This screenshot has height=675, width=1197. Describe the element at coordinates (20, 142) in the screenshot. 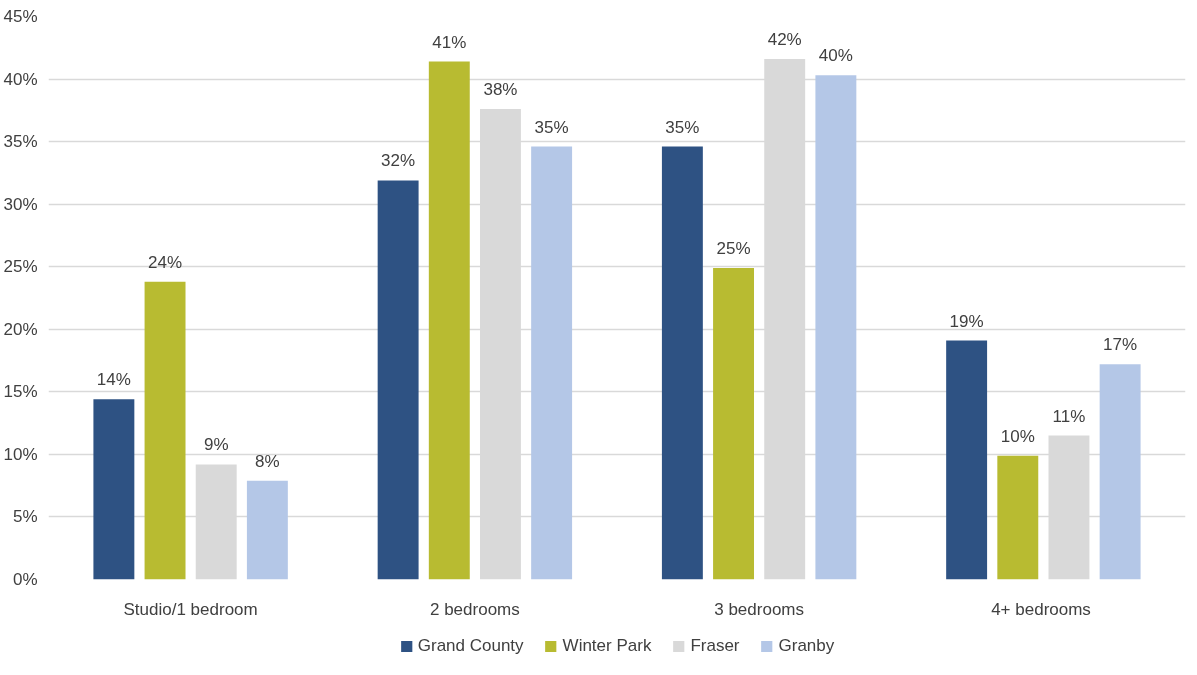

I see `y-tick-label: 35%` at that location.